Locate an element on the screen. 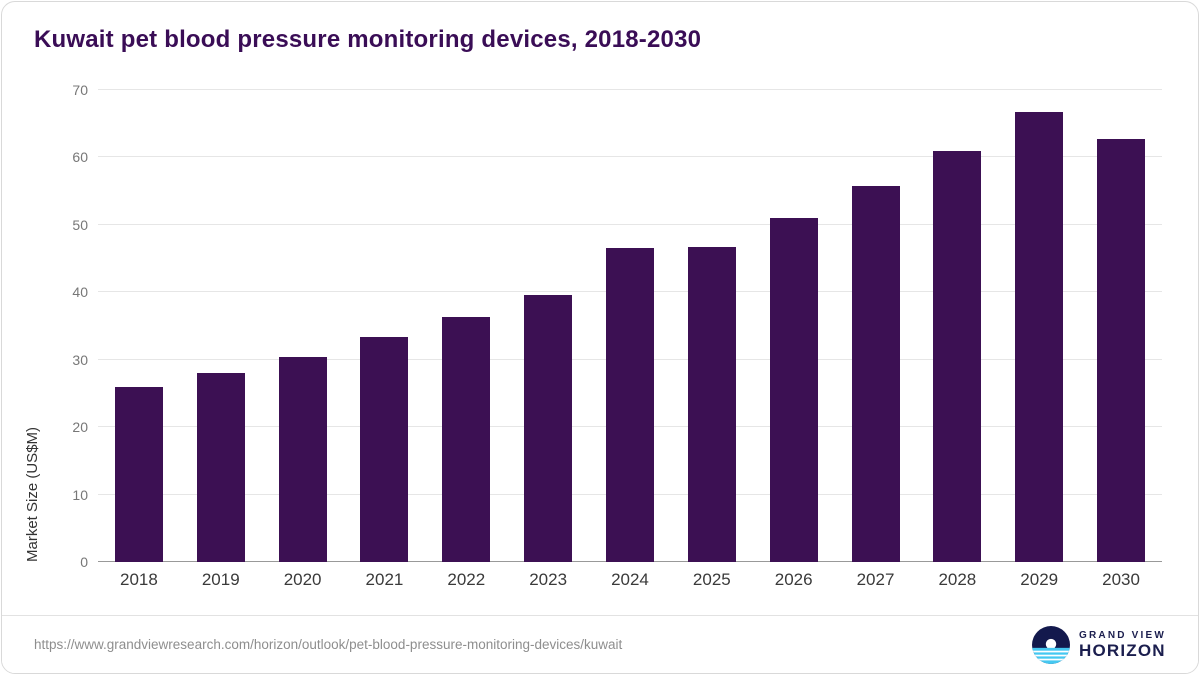  bar-2021 is located at coordinates (384, 449).